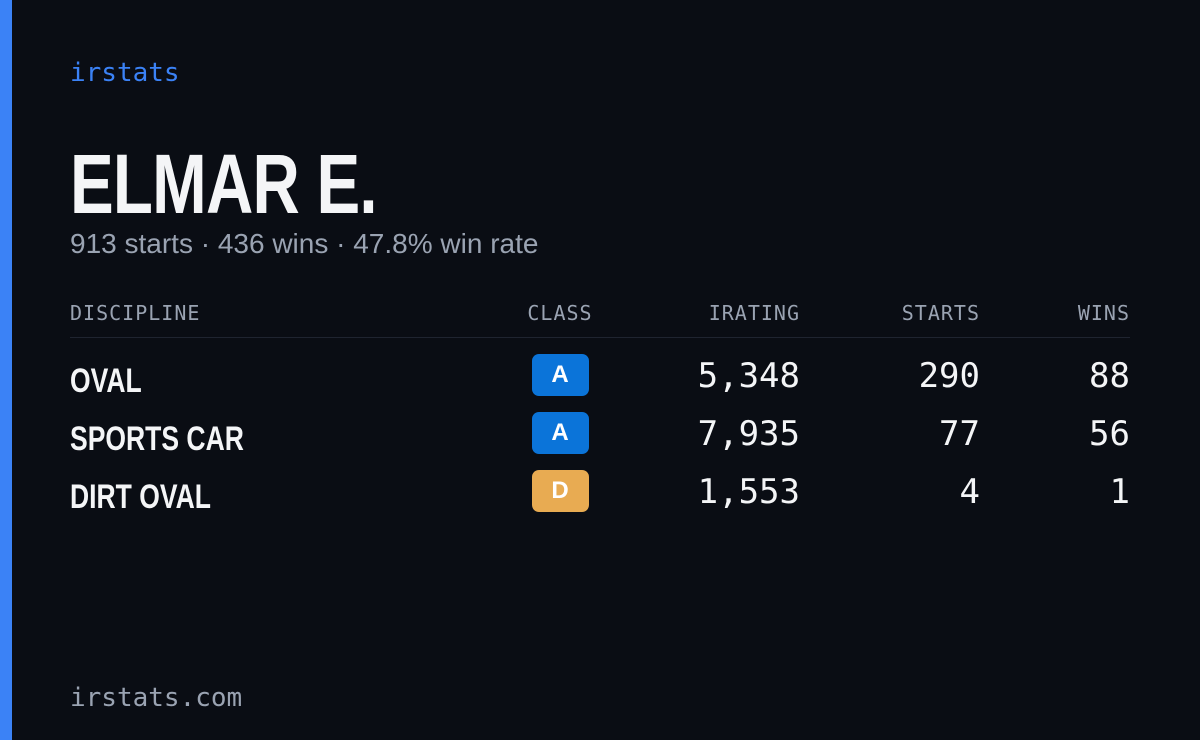 Image resolution: width=1200 pixels, height=740 pixels. Describe the element at coordinates (560, 491) in the screenshot. I see `class-badge: D` at that location.